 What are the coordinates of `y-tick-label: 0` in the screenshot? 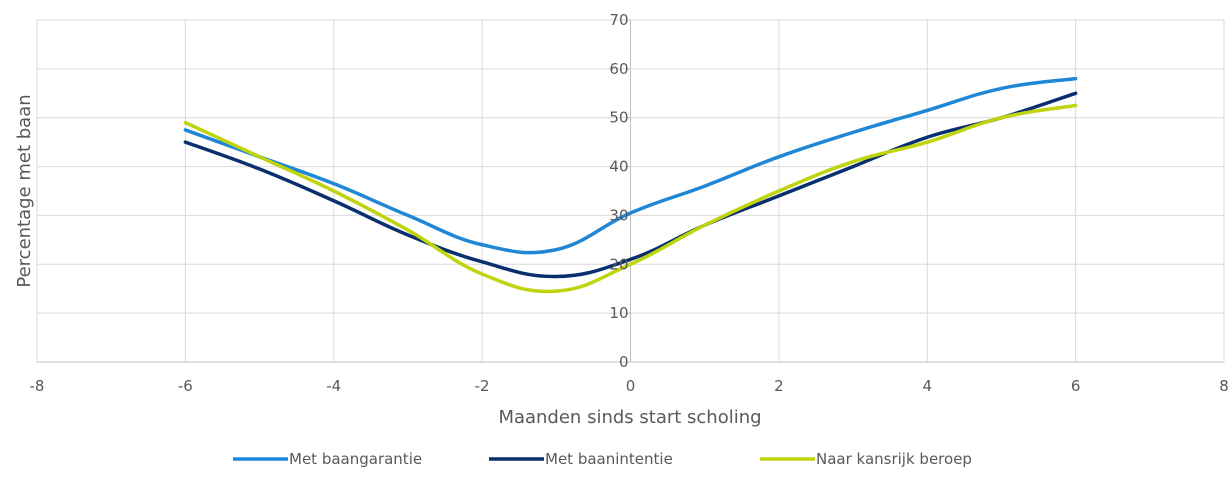 It's located at (624, 362).